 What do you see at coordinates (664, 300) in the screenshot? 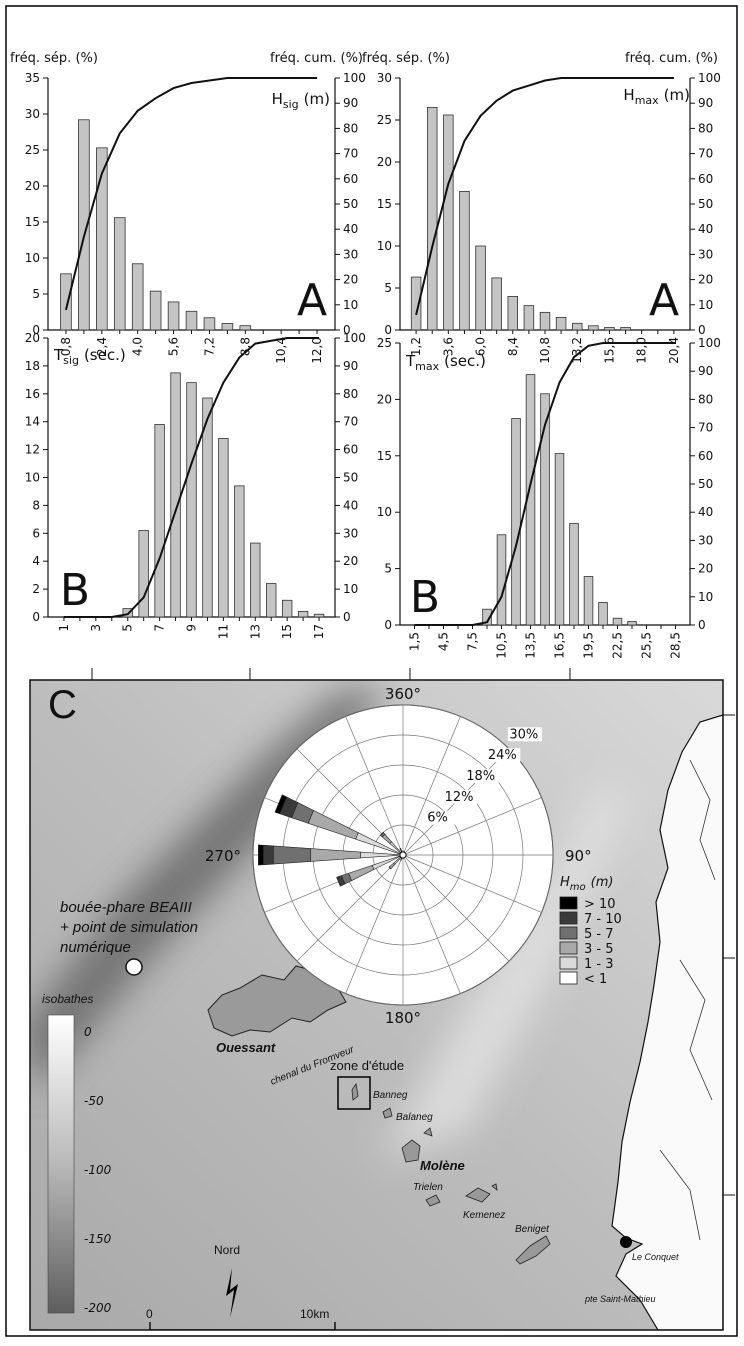
I see `panel-letter: A` at bounding box center [664, 300].